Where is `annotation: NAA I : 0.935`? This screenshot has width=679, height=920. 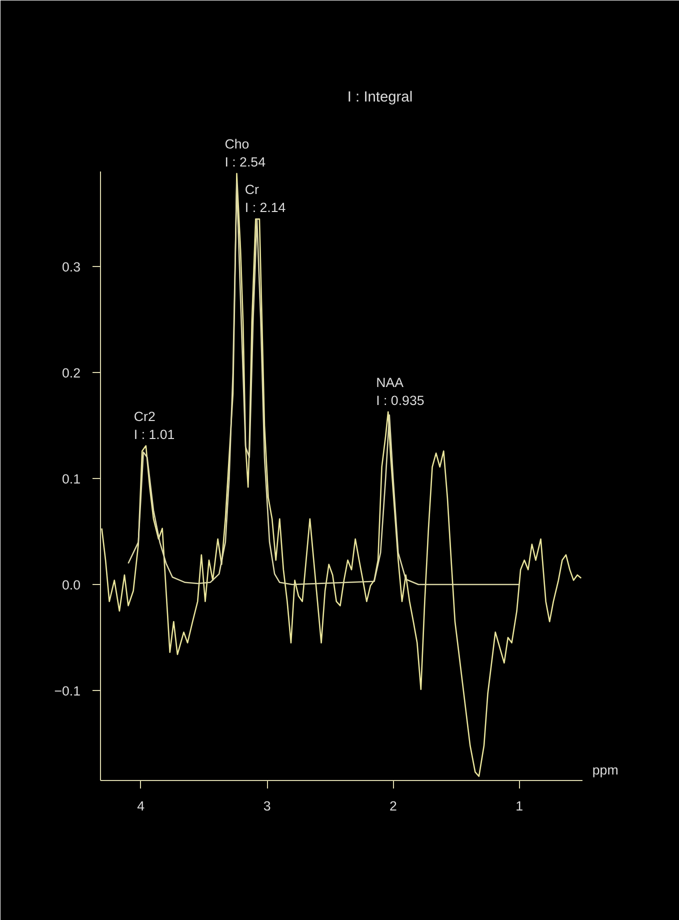 annotation: NAA I : 0.935 is located at coordinates (400, 391).